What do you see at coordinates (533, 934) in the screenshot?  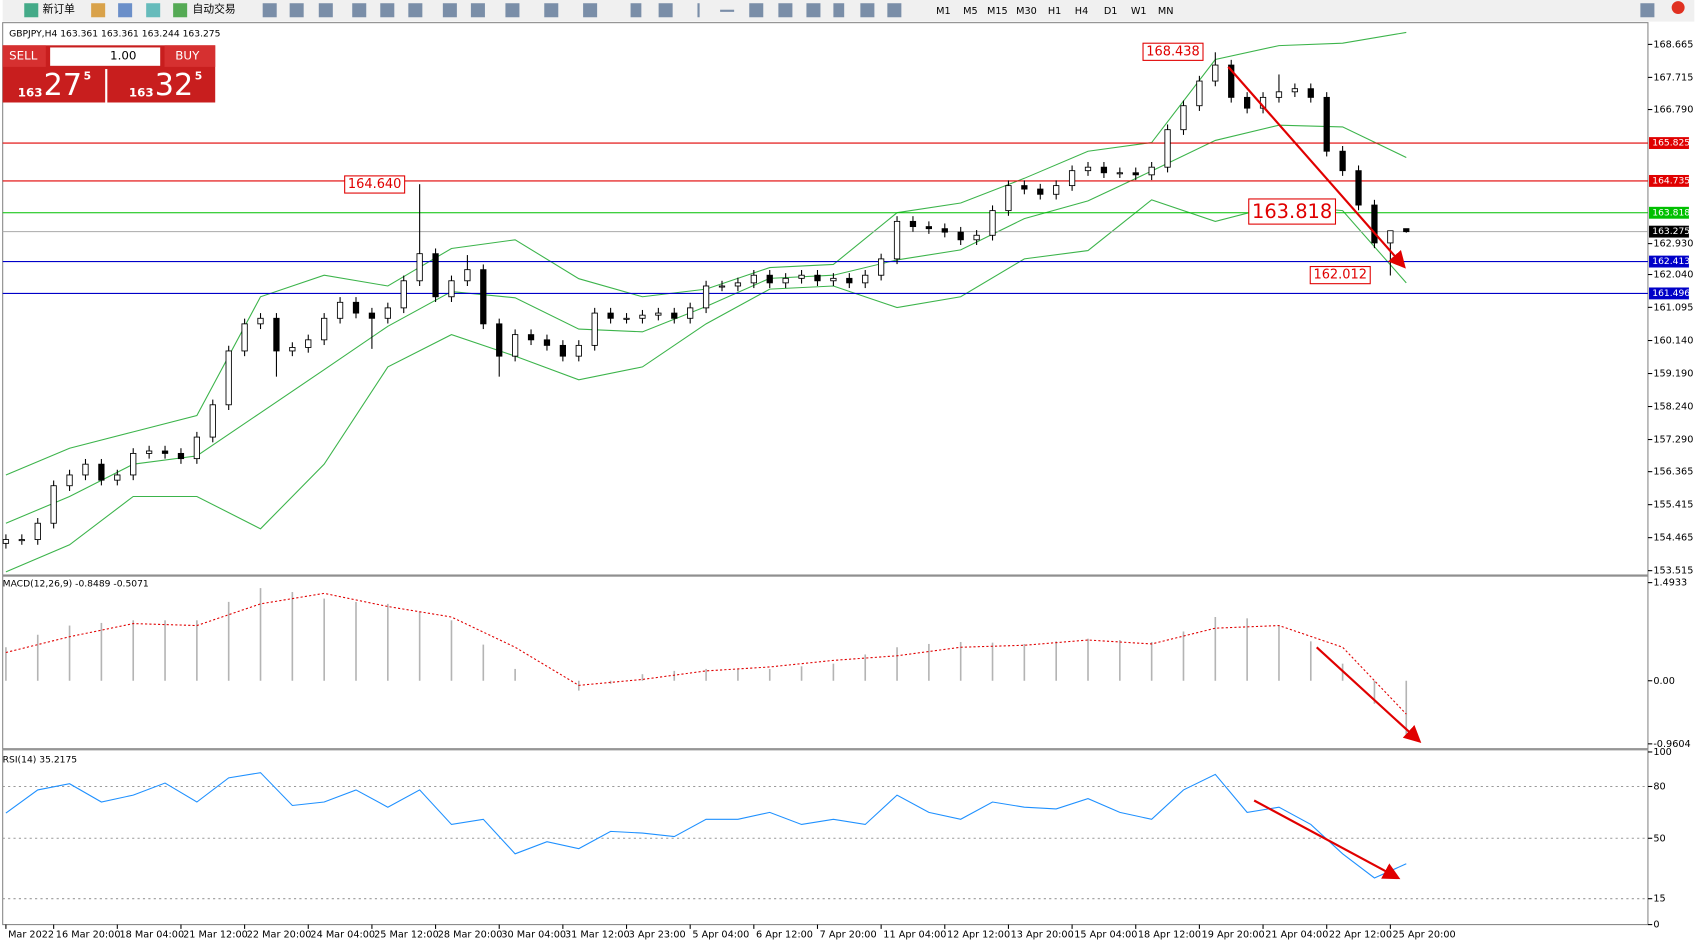 I see `x-tick-label: 30 Mar 04:00` at bounding box center [533, 934].